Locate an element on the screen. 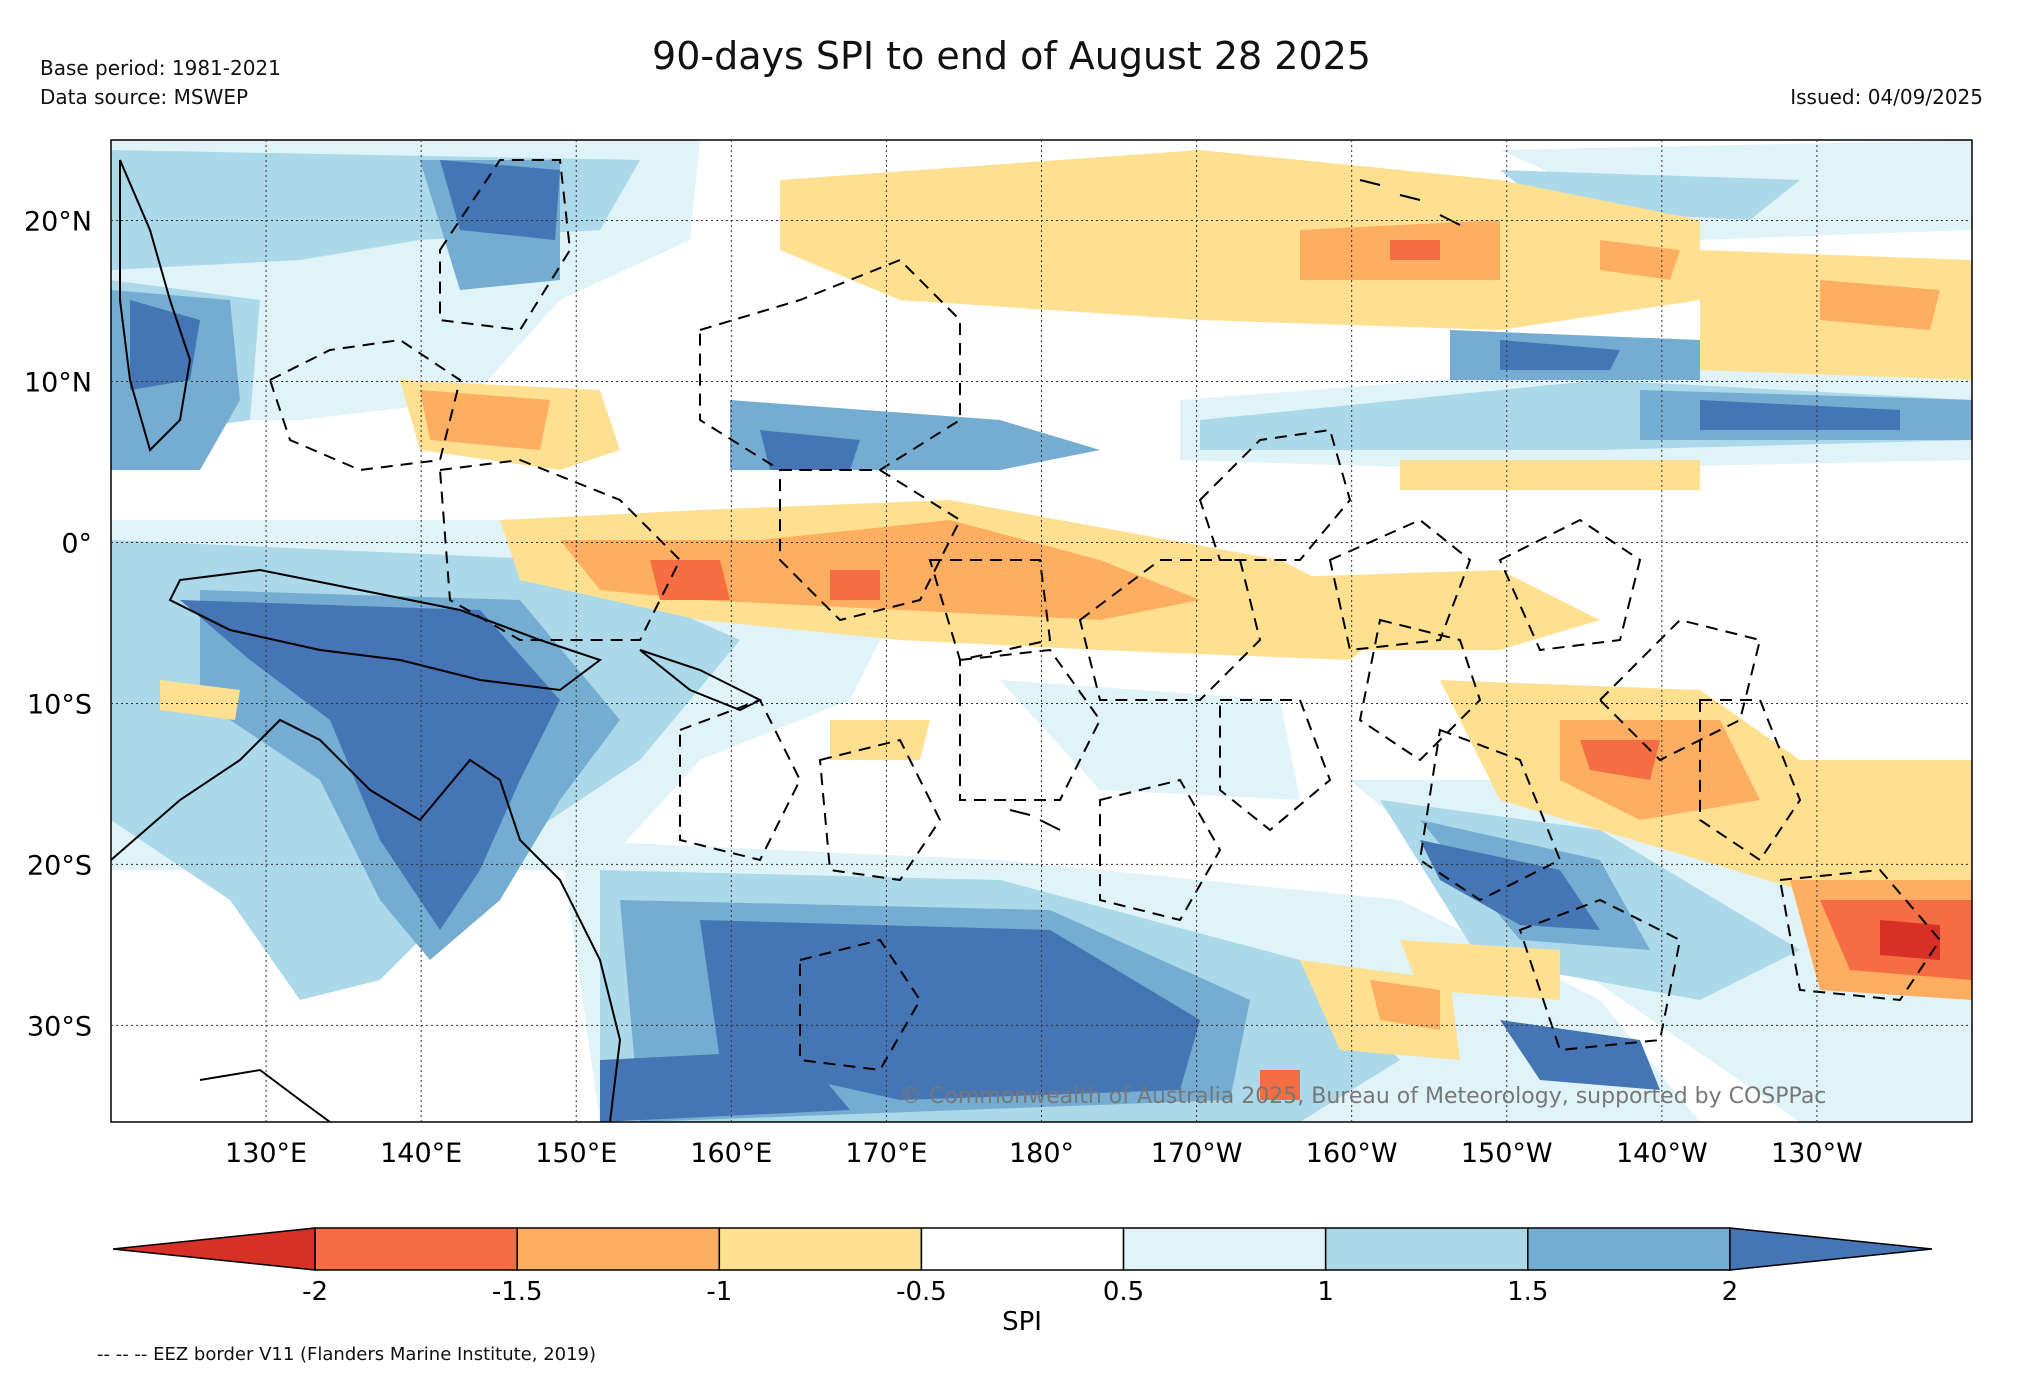 The height and width of the screenshot is (1380, 2023). colorbar-tick-label: -0.5 is located at coordinates (921, 1292).